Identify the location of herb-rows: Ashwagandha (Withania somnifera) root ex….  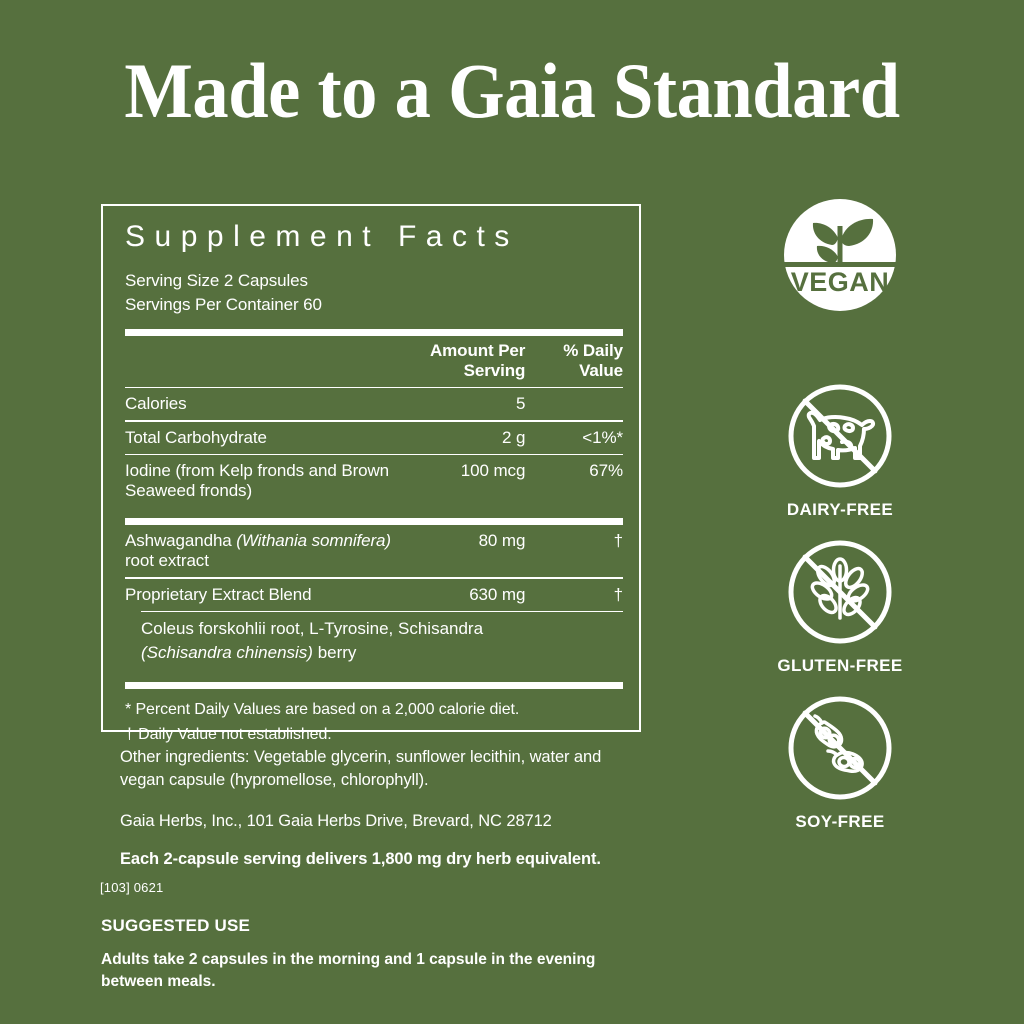
(374, 551).